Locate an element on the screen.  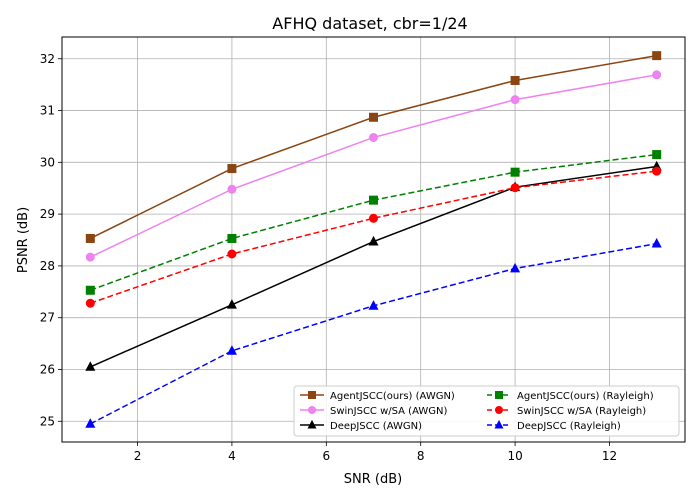
legend-label: DeepJSCC (AWGN) is located at coordinates (376, 426).